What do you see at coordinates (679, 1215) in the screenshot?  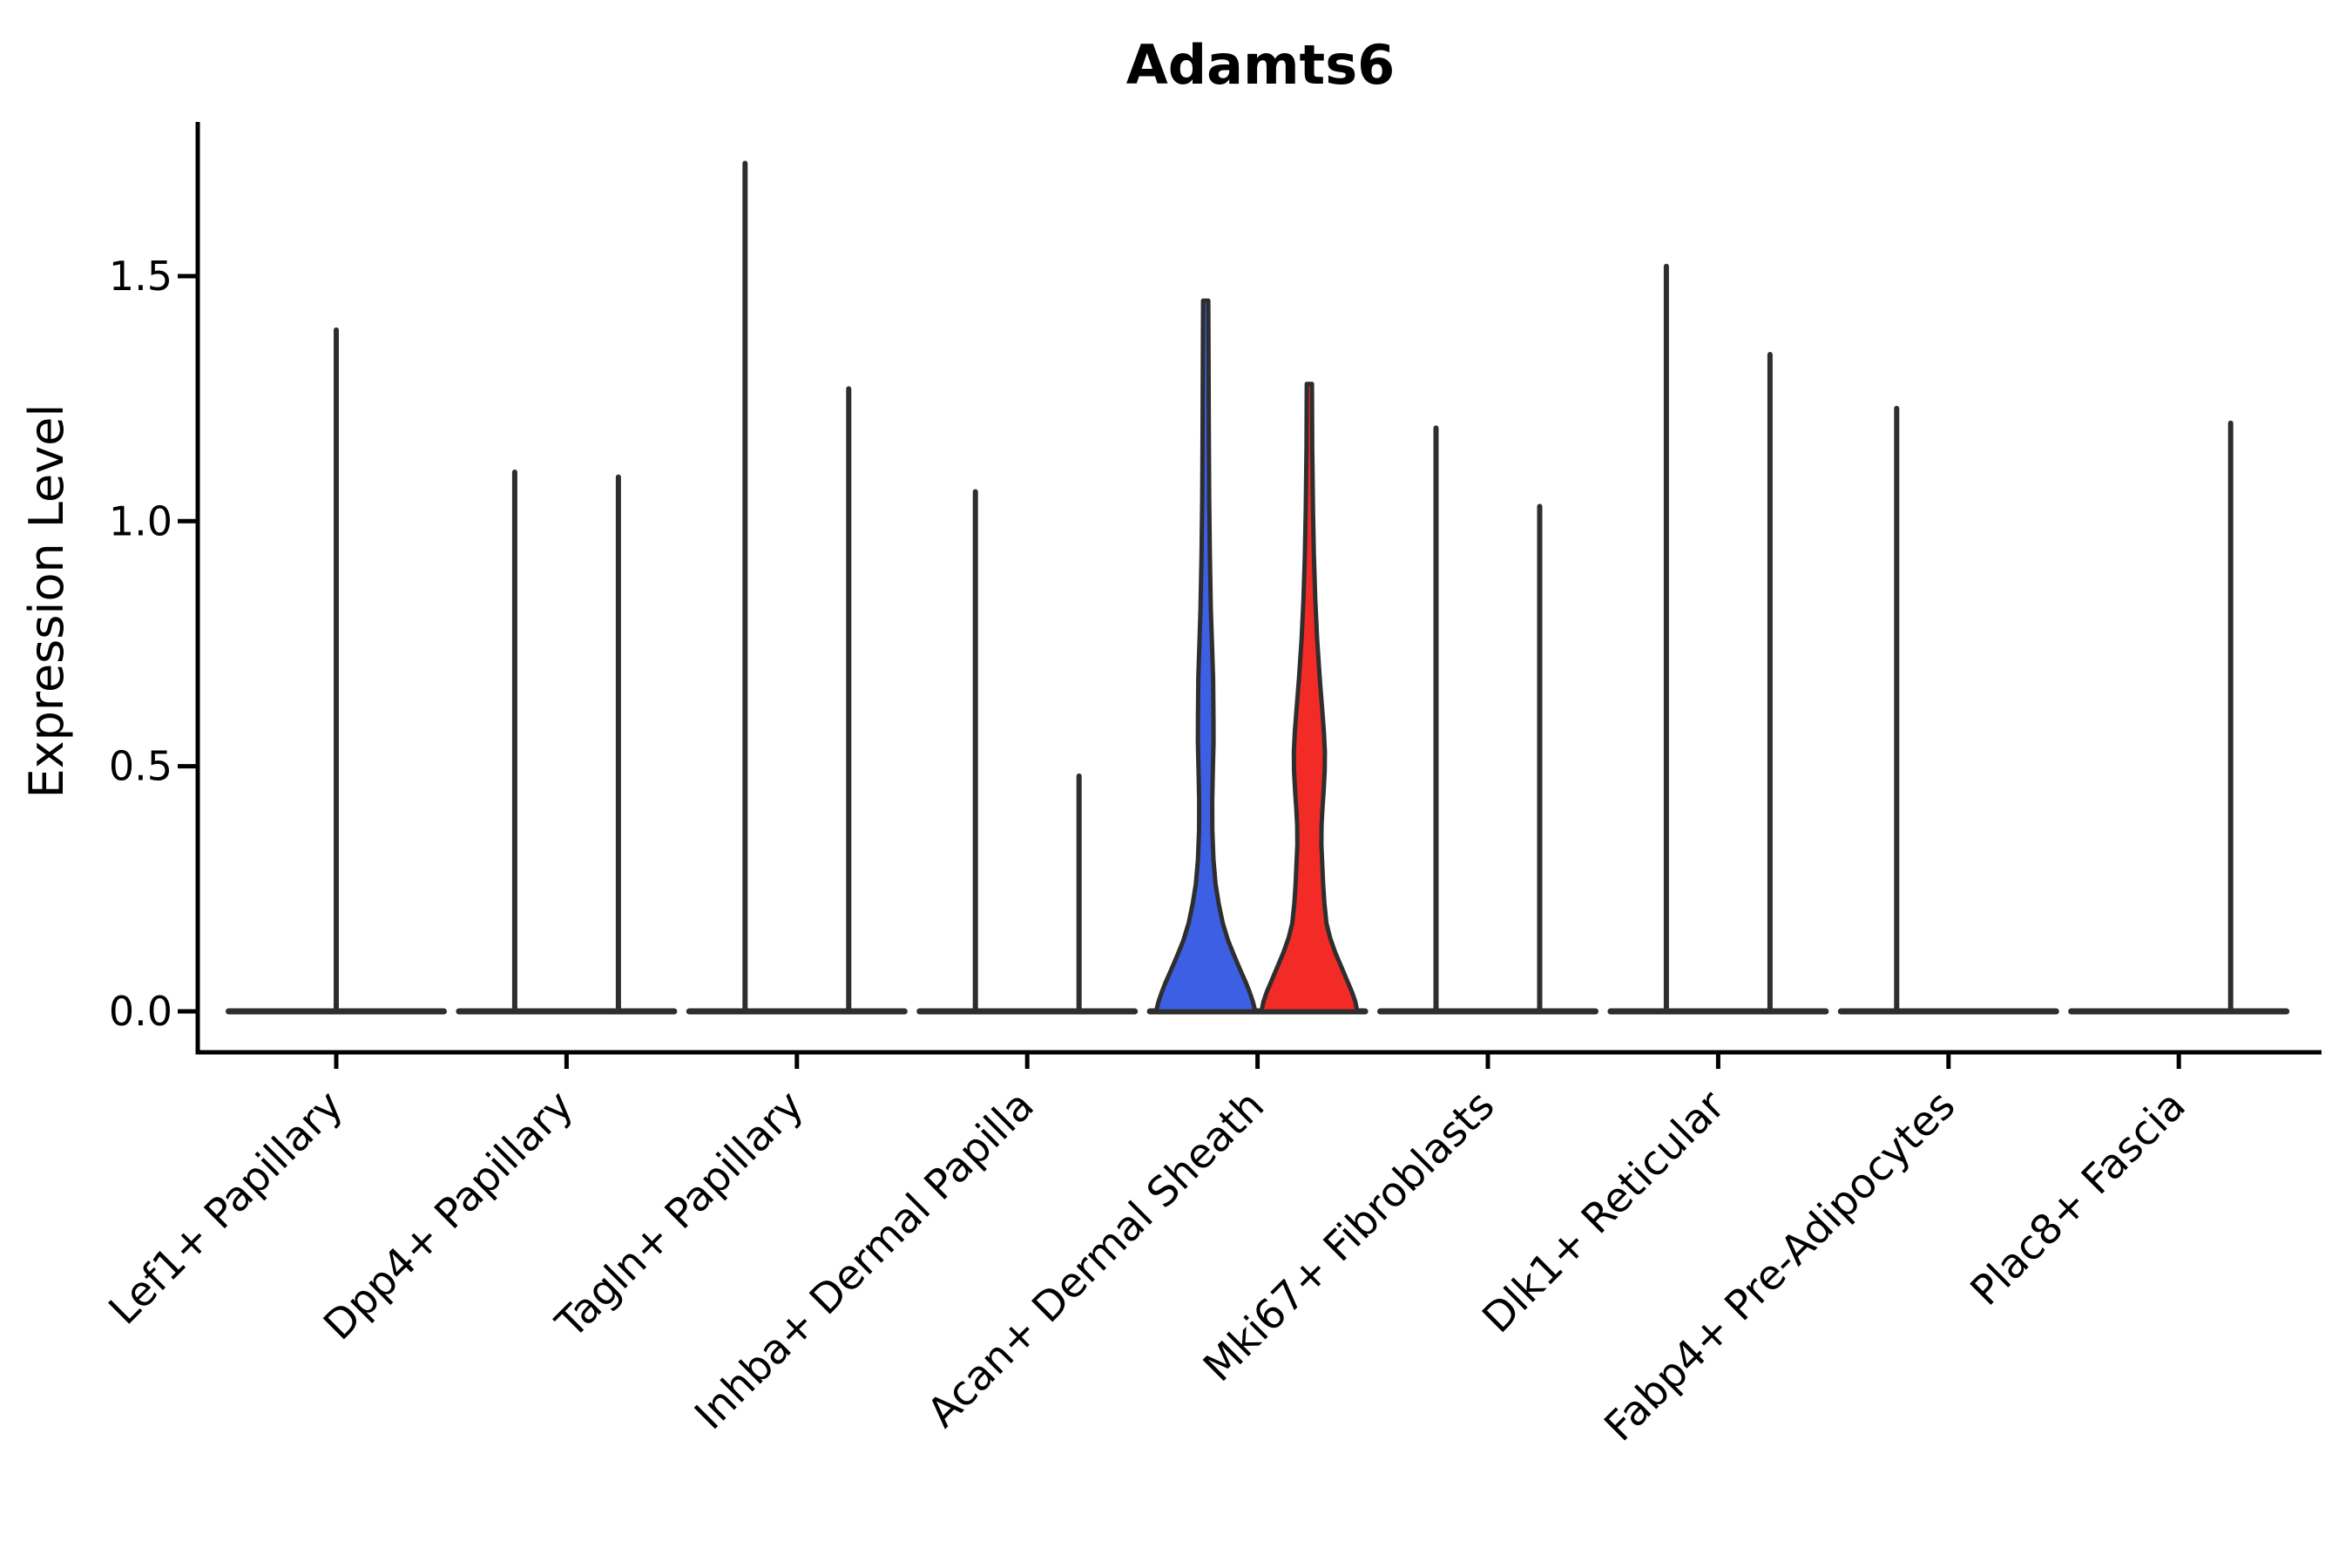 I see `x-tick-label: Tagln+ Papillary` at bounding box center [679, 1215].